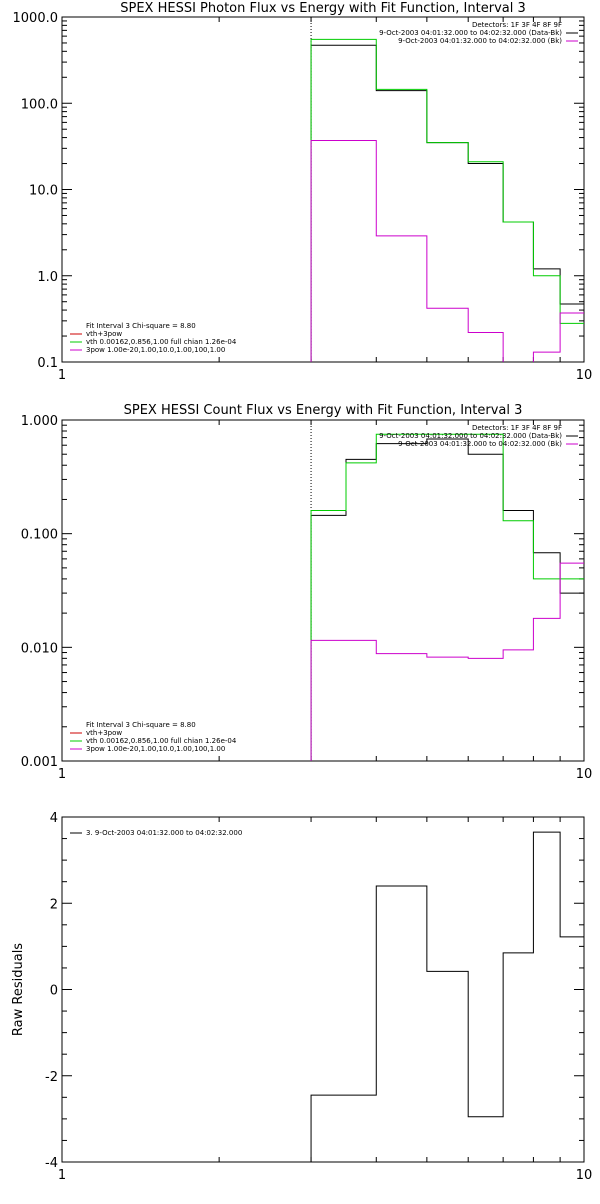 The width and height of the screenshot is (600, 1204). What do you see at coordinates (47, 277) in the screenshot?
I see `y-tick-label: 1.0` at bounding box center [47, 277].